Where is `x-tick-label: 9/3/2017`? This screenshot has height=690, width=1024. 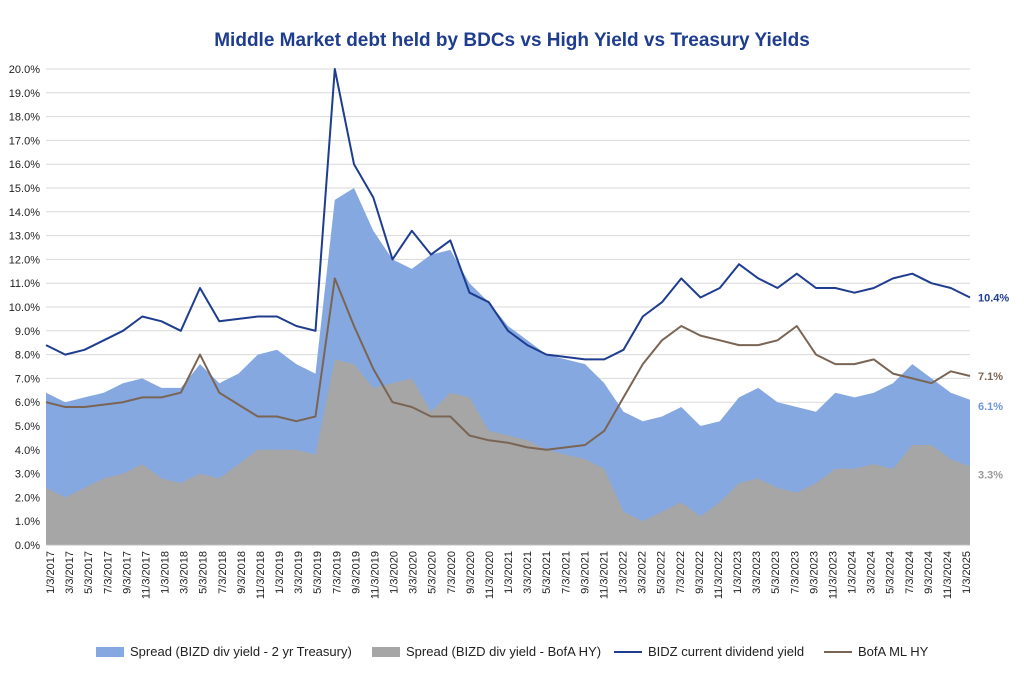 x-tick-label: 9/3/2017 is located at coordinates (127, 572).